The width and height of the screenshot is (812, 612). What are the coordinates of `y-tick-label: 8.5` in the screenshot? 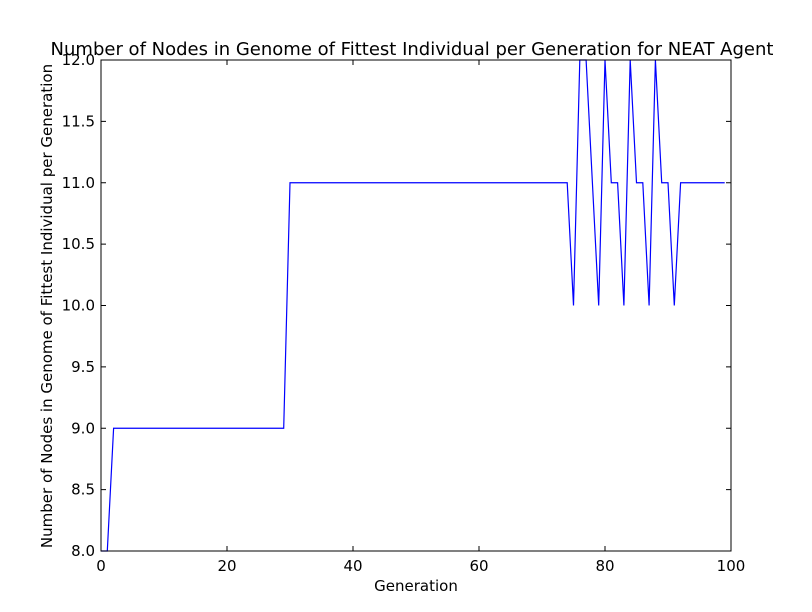 It's located at (83, 490).